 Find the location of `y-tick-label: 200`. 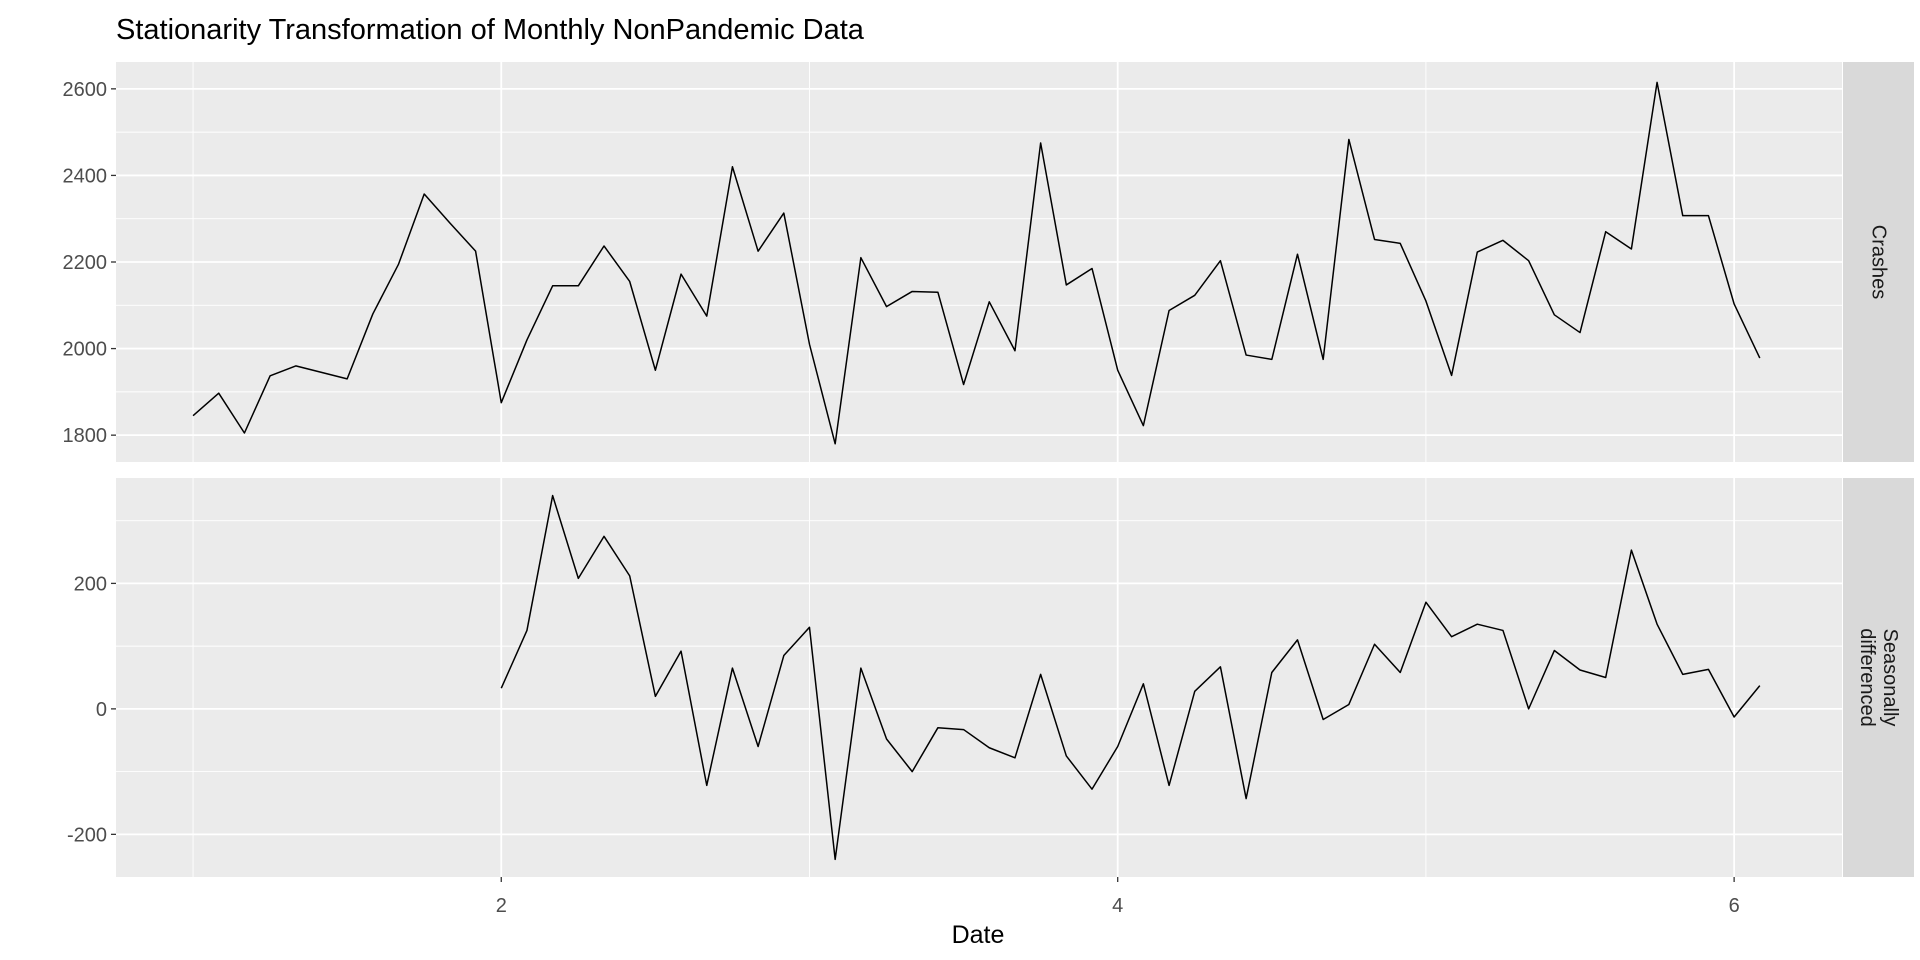

y-tick-label: 200 is located at coordinates (90, 584).